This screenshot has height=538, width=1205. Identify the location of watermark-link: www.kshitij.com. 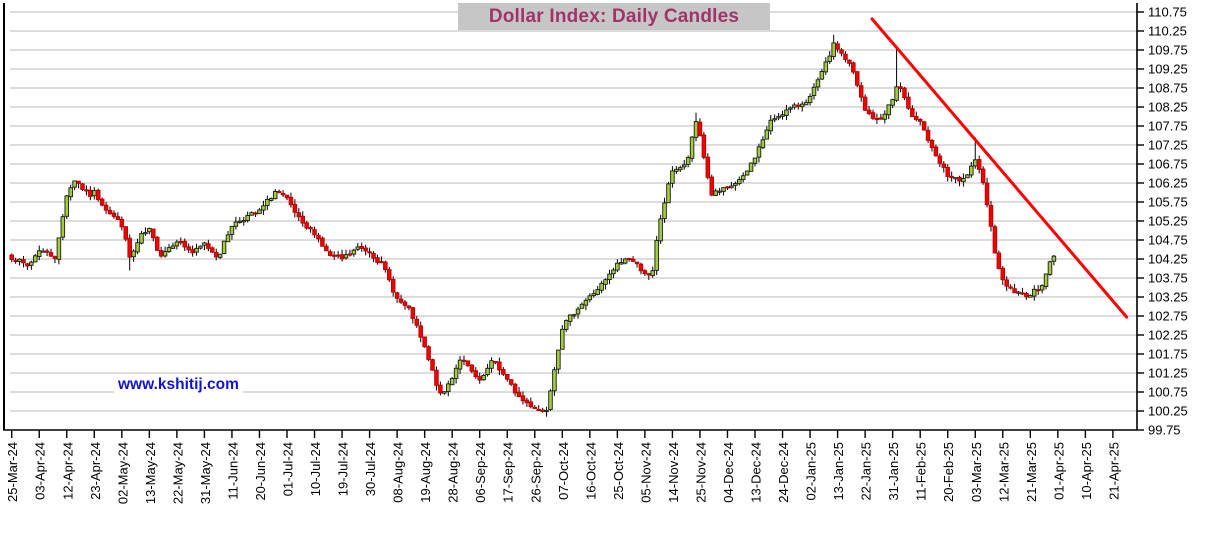
(178, 385).